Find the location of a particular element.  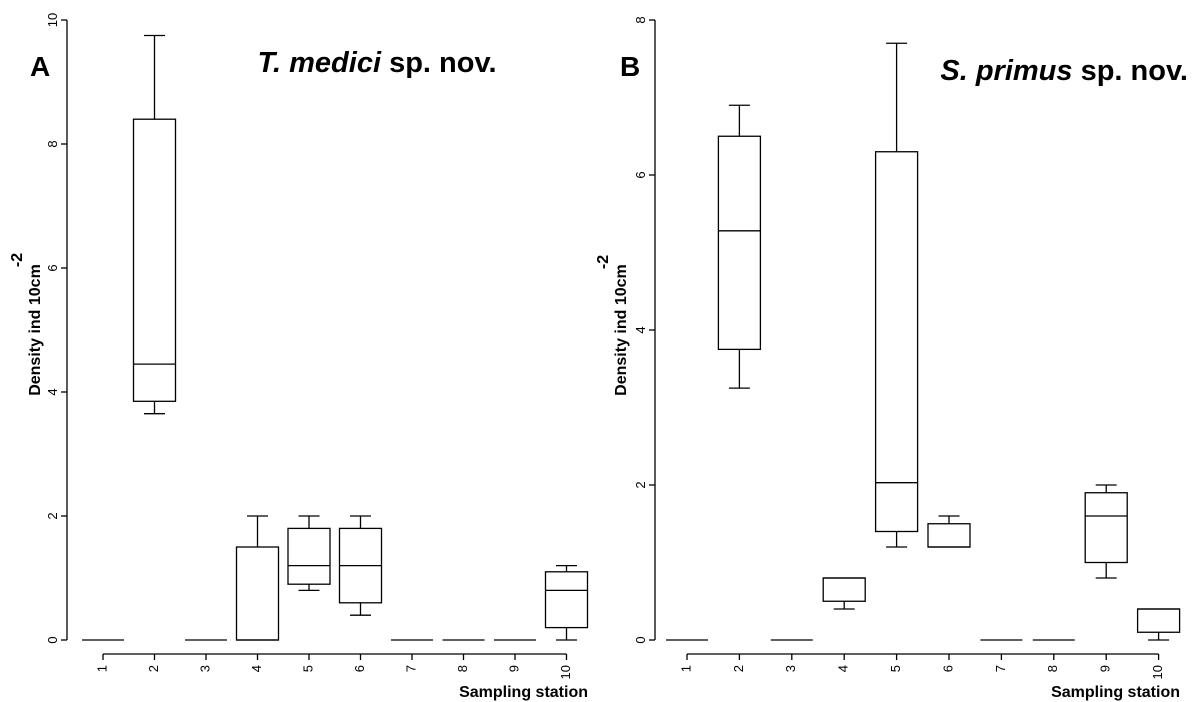

panel-letter: A is located at coordinates (40, 66).